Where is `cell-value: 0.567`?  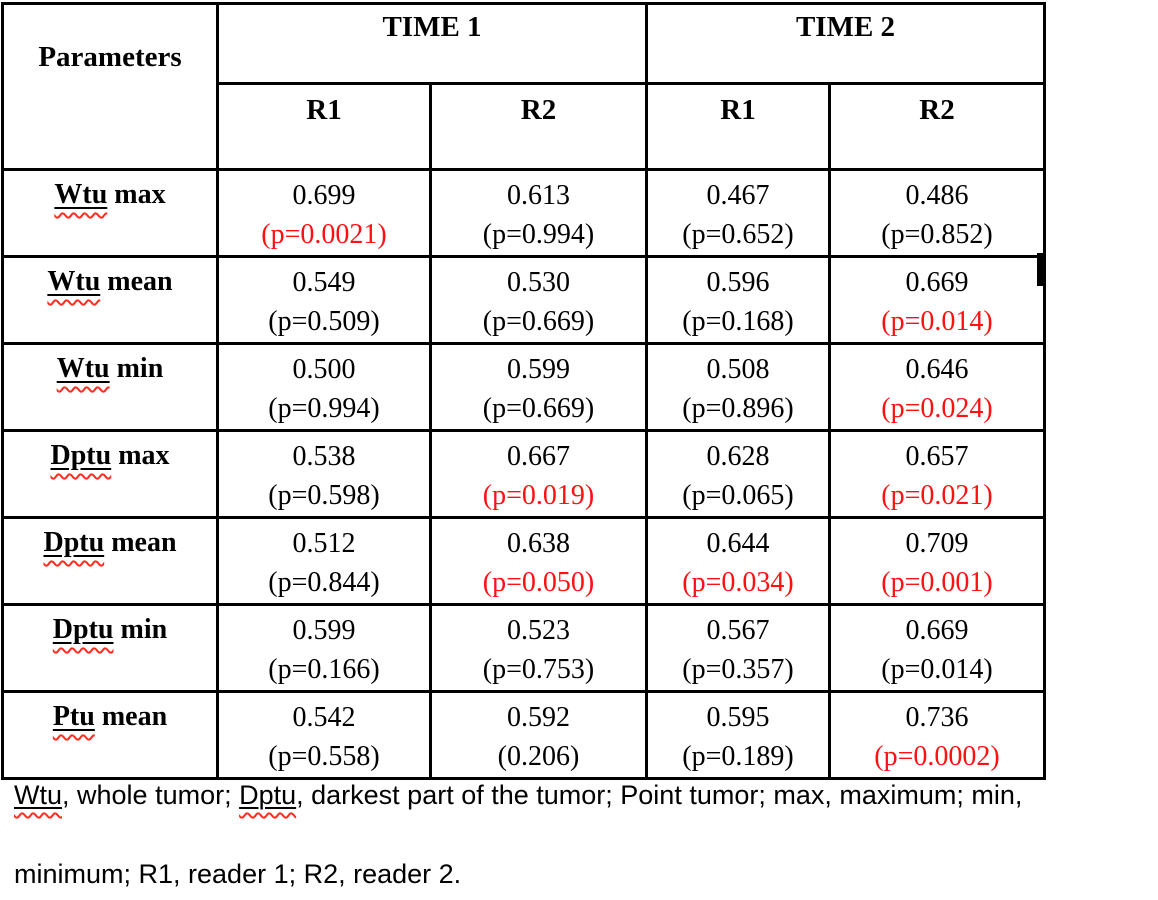 cell-value: 0.567 is located at coordinates (738, 630).